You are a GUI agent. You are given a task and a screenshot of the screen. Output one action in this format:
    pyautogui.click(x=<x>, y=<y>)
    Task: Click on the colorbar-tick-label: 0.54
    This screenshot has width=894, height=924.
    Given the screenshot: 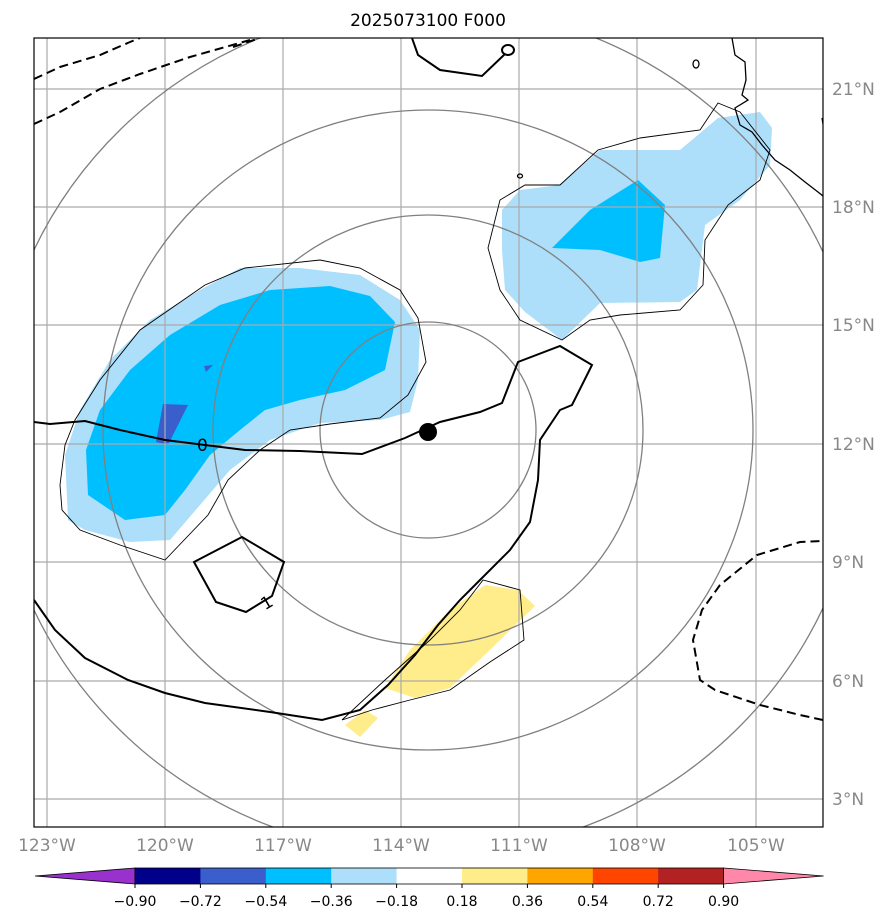 What is the action you would take?
    pyautogui.click(x=592, y=902)
    